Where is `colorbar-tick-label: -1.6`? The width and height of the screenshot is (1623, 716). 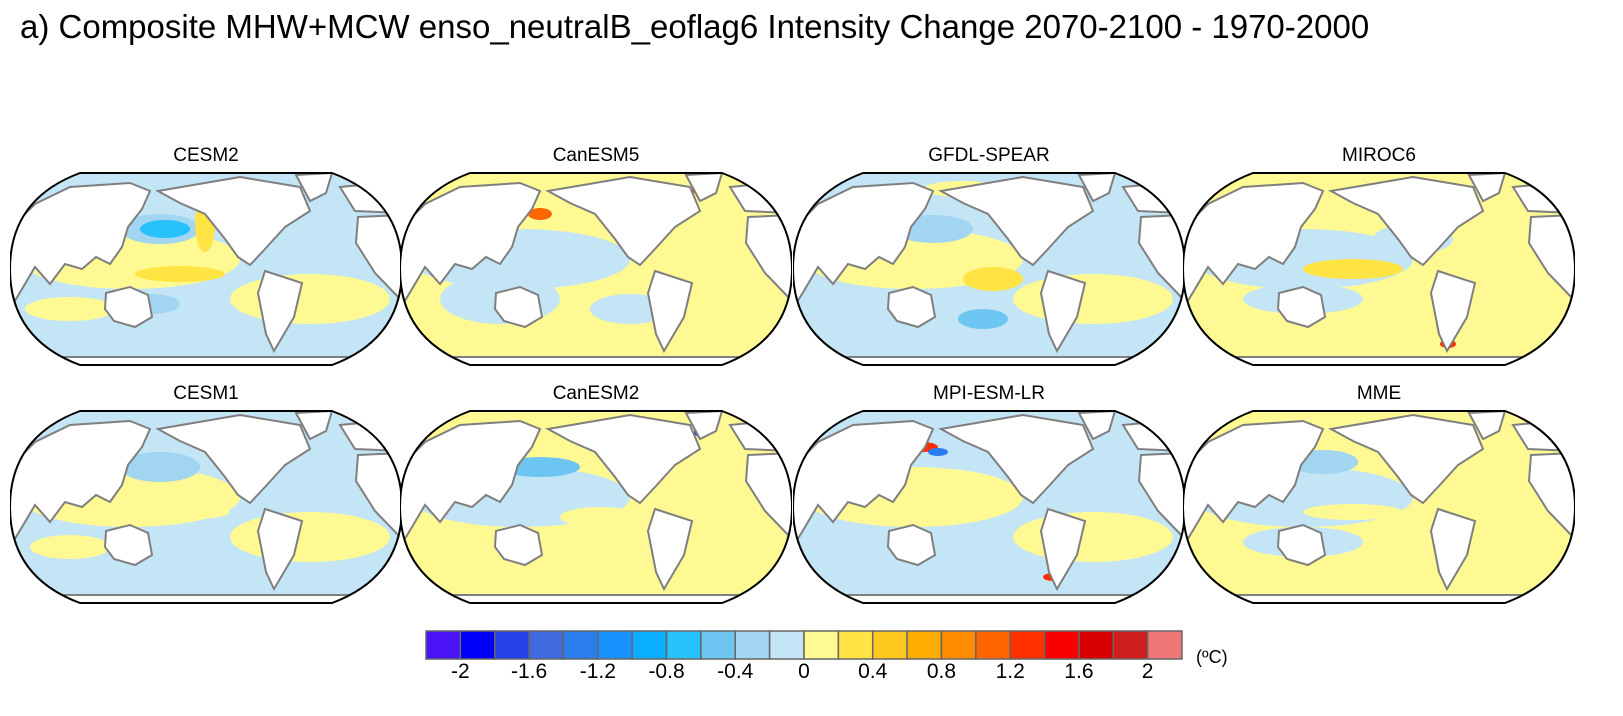
colorbar-tick-label: -1.6 is located at coordinates (529, 671).